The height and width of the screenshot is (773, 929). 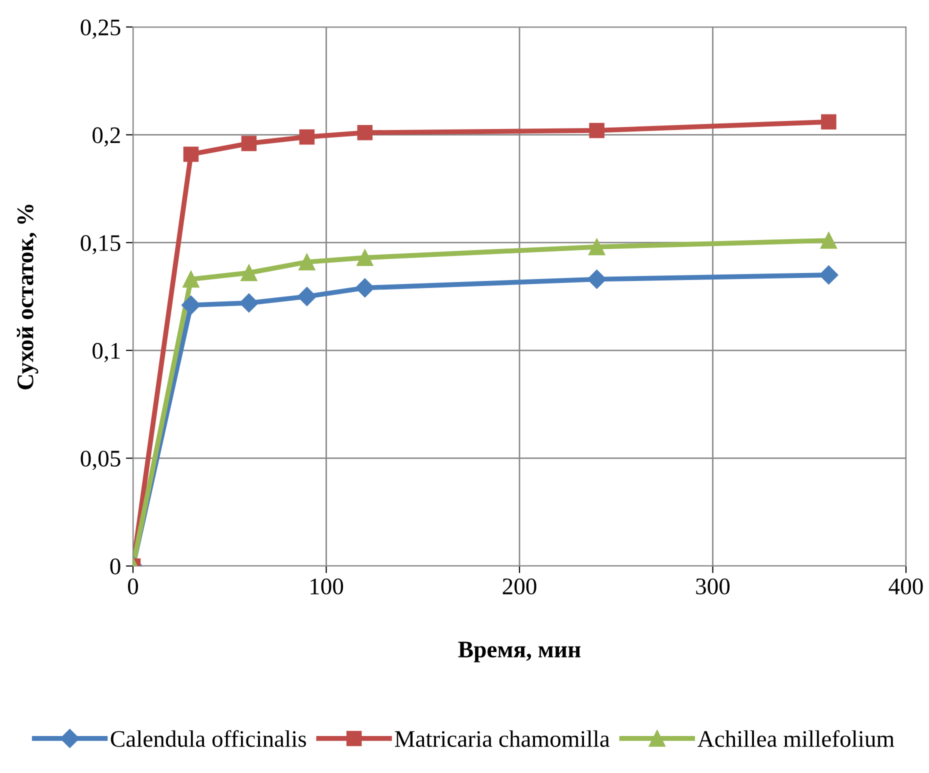 What do you see at coordinates (106, 352) in the screenshot?
I see `y-tick-label: 0,1` at bounding box center [106, 352].